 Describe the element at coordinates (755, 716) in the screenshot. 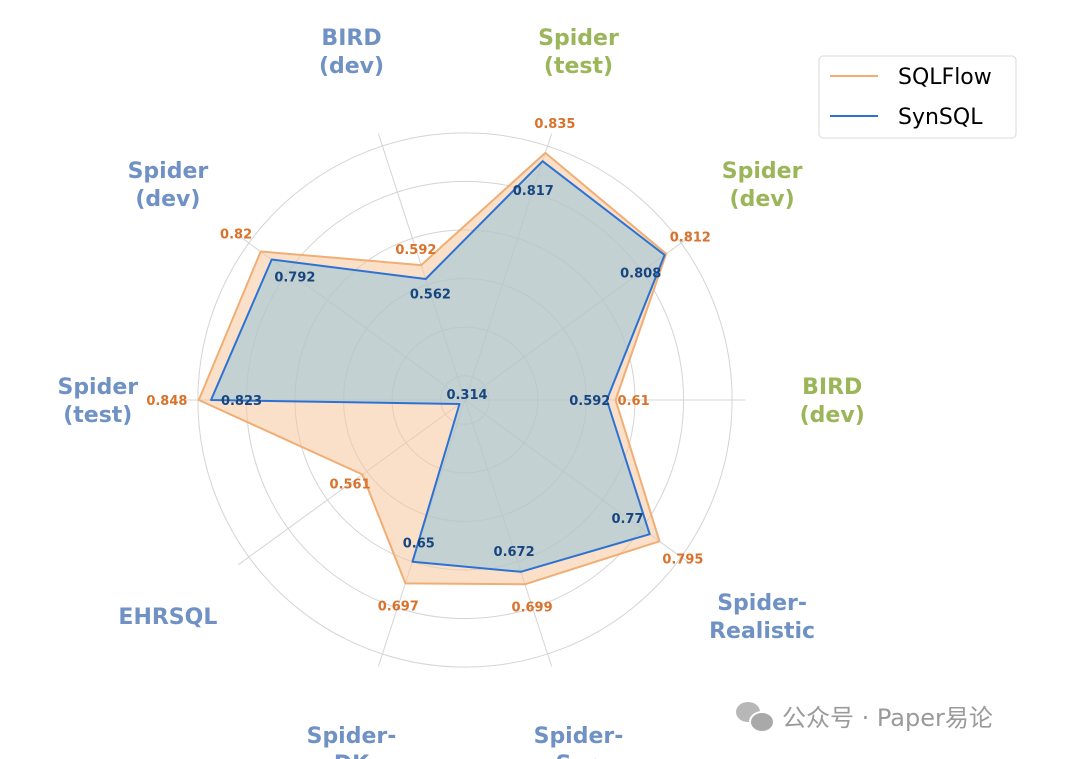

I see `wechat-icon` at that location.